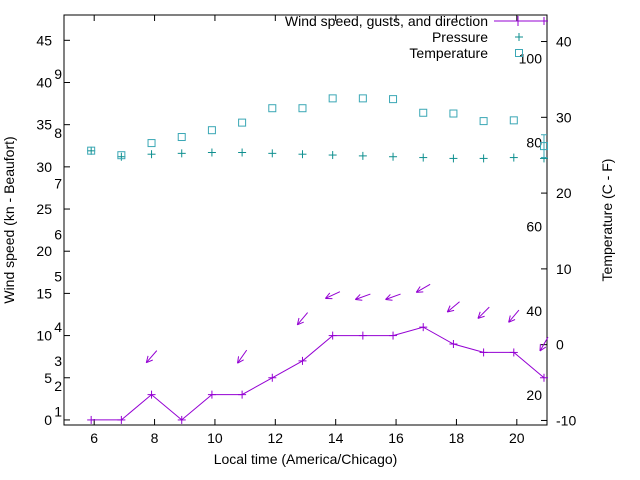 The height and width of the screenshot is (480, 640). I want to click on y-left-tick-label: 10, so click(44, 336).